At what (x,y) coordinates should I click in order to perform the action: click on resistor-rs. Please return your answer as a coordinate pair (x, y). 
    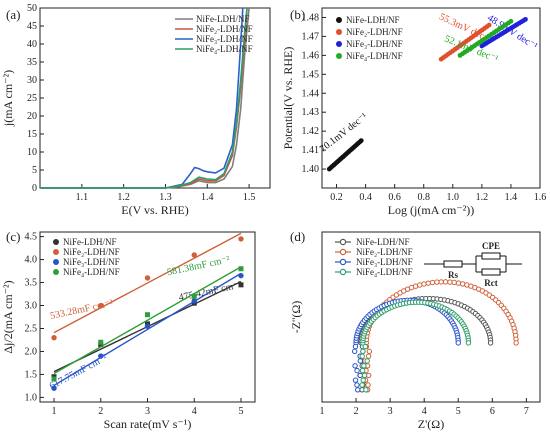
    Looking at the image, I should click on (453, 264).